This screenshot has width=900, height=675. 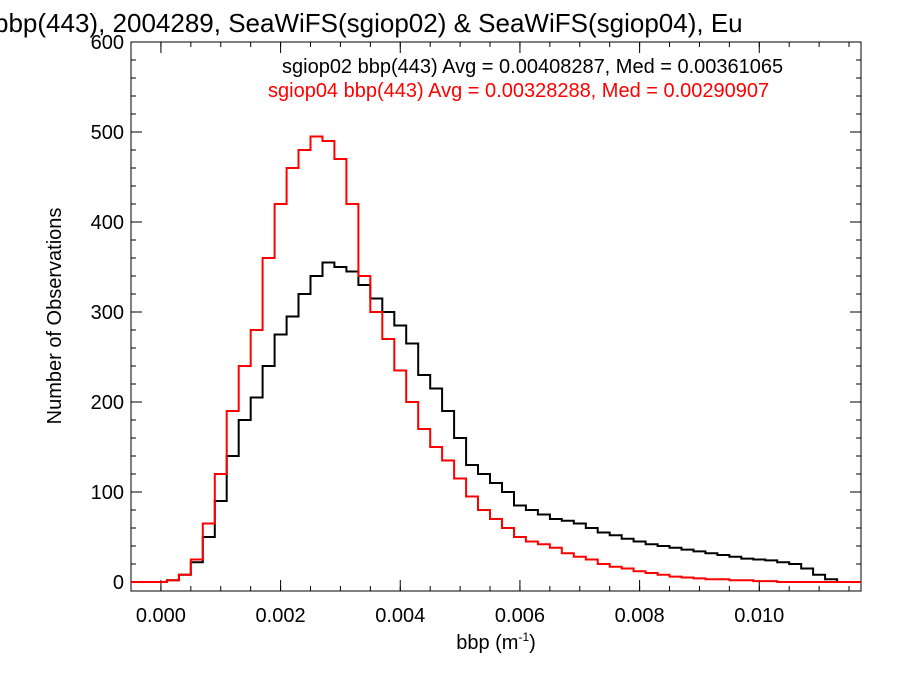 I want to click on x-axis-label-superscript: -1, so click(x=523, y=637).